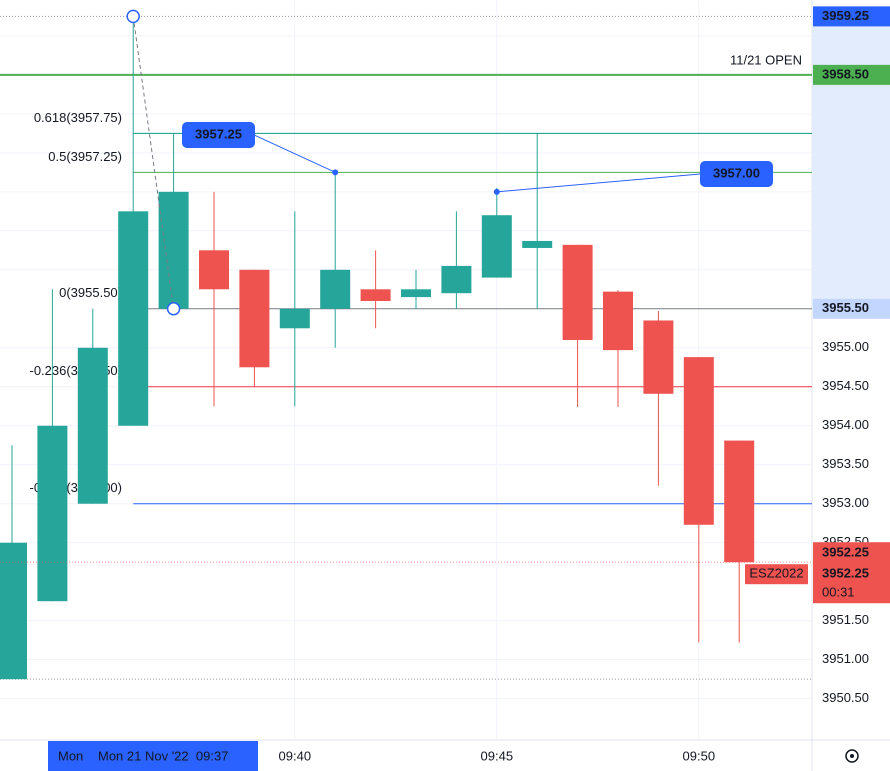 The width and height of the screenshot is (890, 771). What do you see at coordinates (845, 346) in the screenshot?
I see `y-tick-label: 3955.00` at bounding box center [845, 346].